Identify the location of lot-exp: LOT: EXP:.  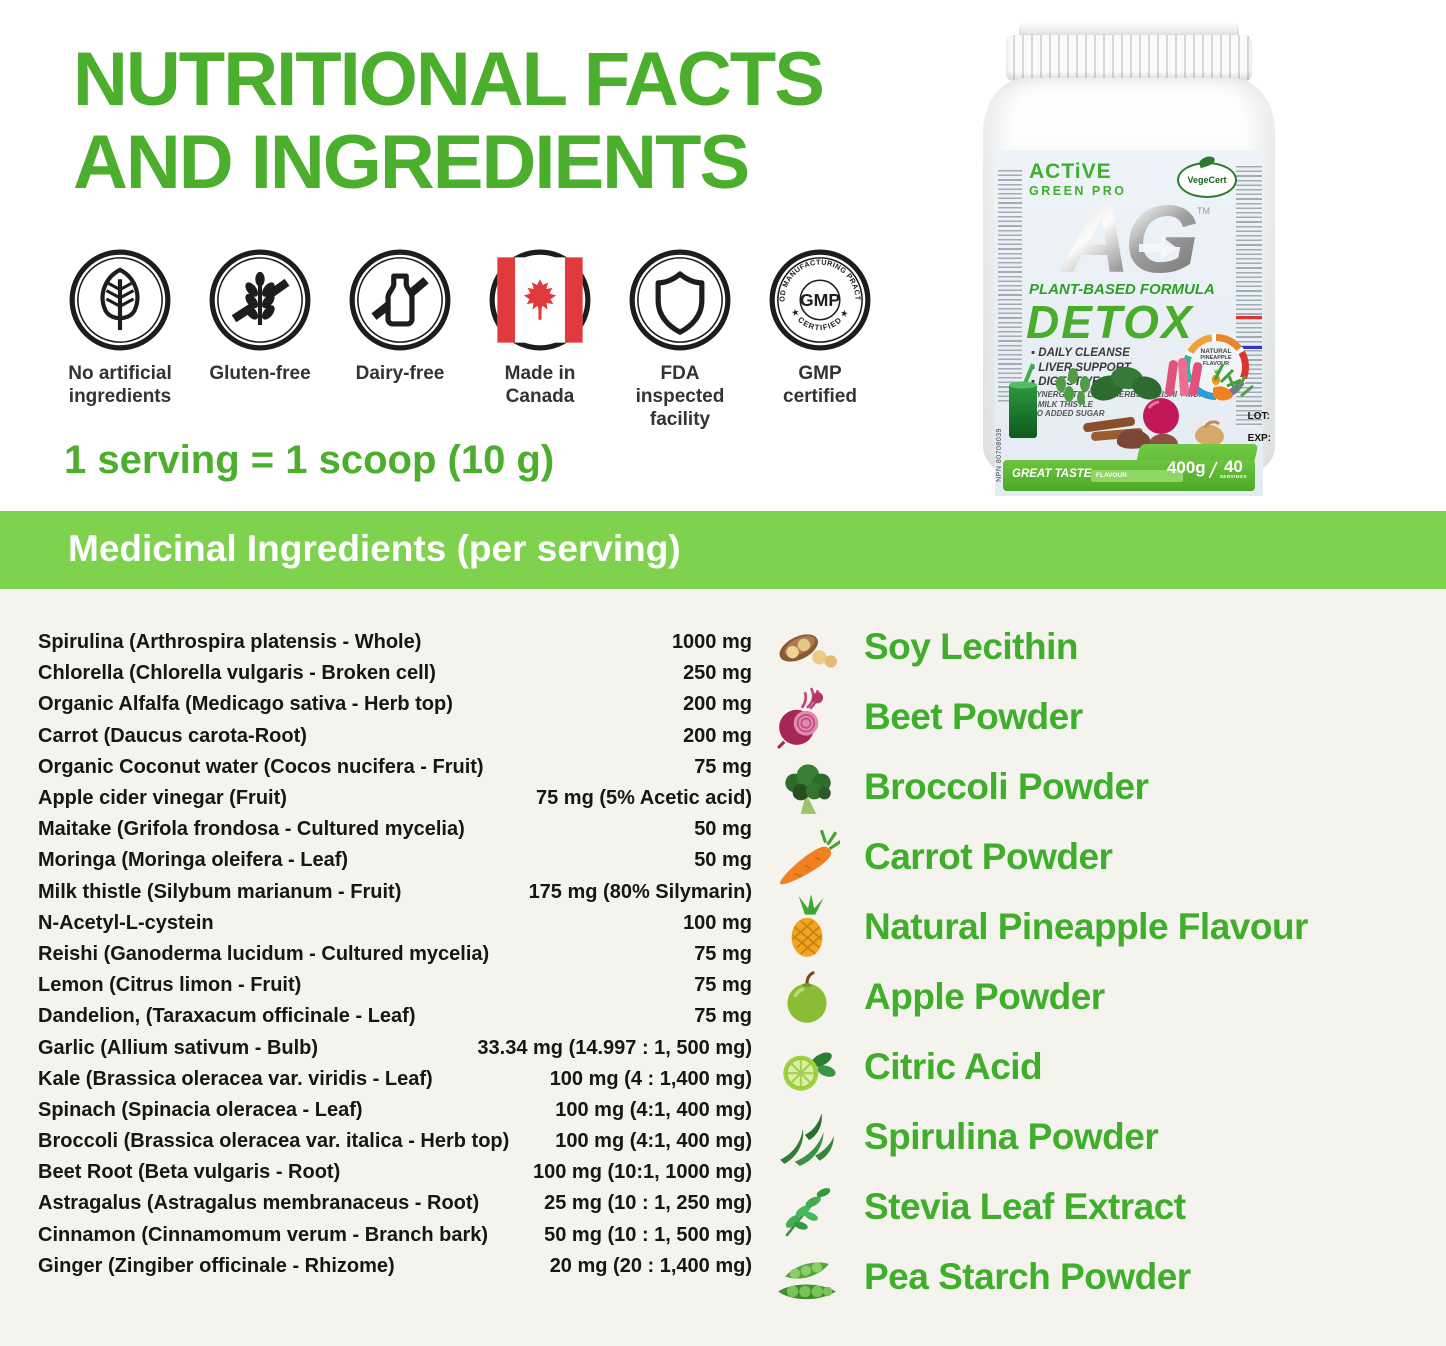
(1259, 427).